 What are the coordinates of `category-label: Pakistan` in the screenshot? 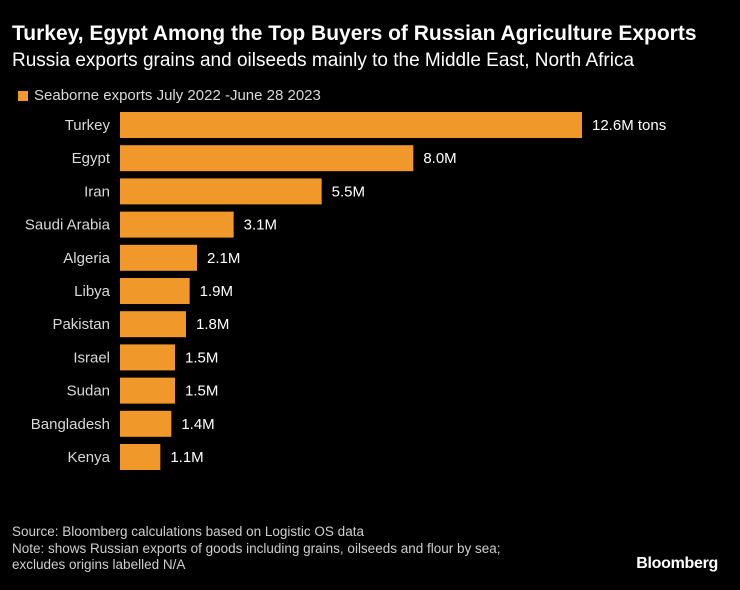 It's located at (81, 324).